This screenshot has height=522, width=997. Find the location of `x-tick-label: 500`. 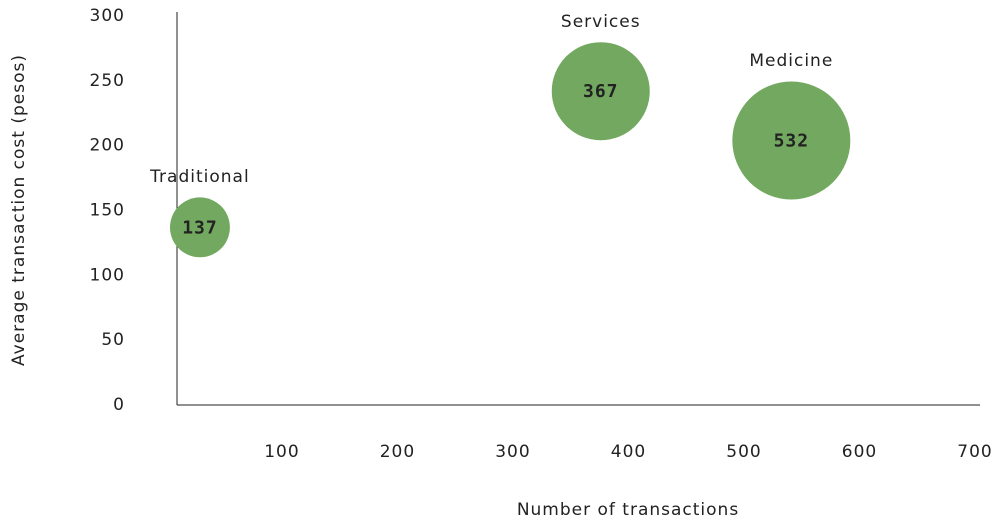

x-tick-label: 500 is located at coordinates (743, 452).